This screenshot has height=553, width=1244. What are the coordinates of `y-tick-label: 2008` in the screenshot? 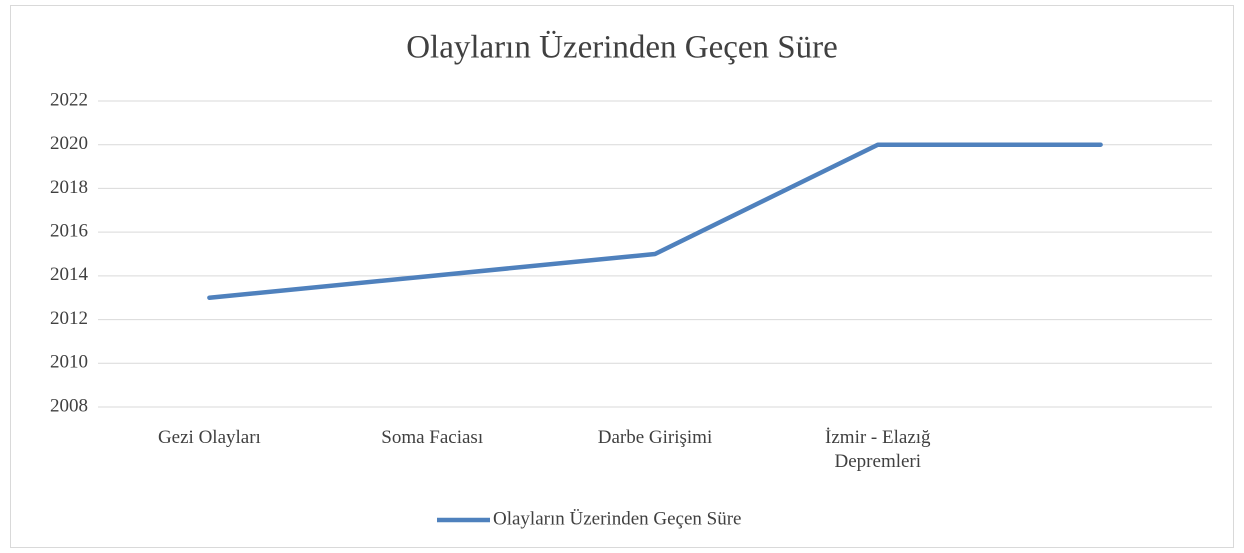 It's located at (69, 405).